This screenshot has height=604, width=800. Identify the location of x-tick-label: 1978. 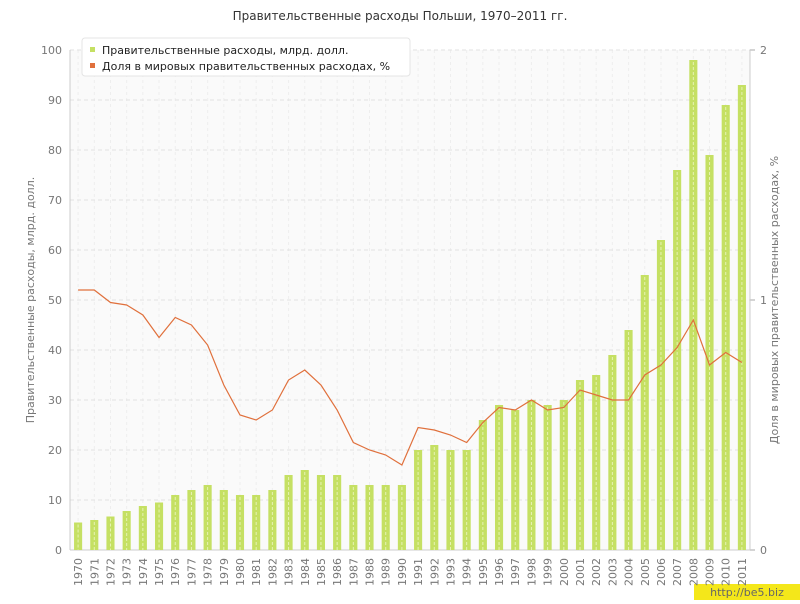
(208, 572).